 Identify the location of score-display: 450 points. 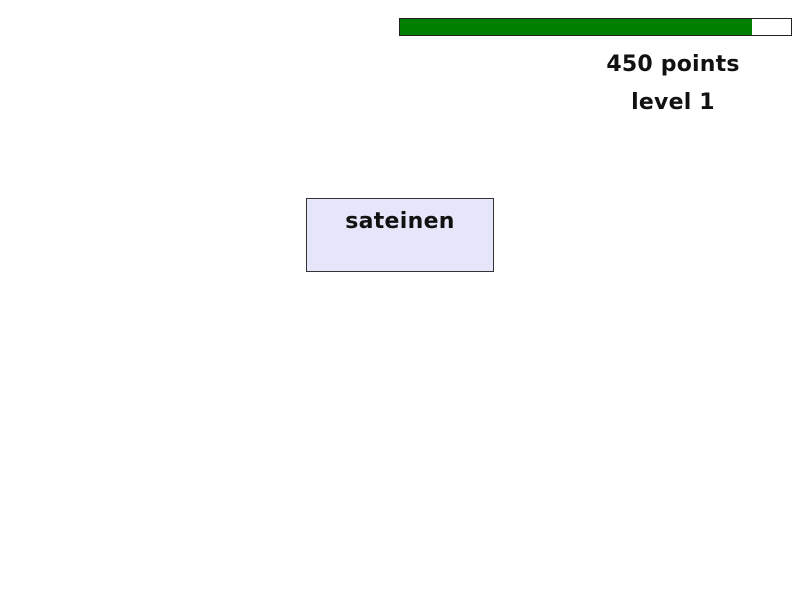
(673, 64).